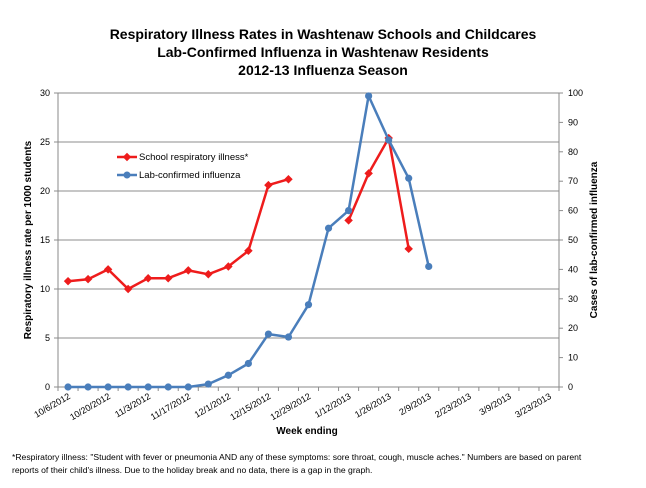 This screenshot has width=646, height=488. I want to click on y-right-tick-label: 0, so click(570, 387).